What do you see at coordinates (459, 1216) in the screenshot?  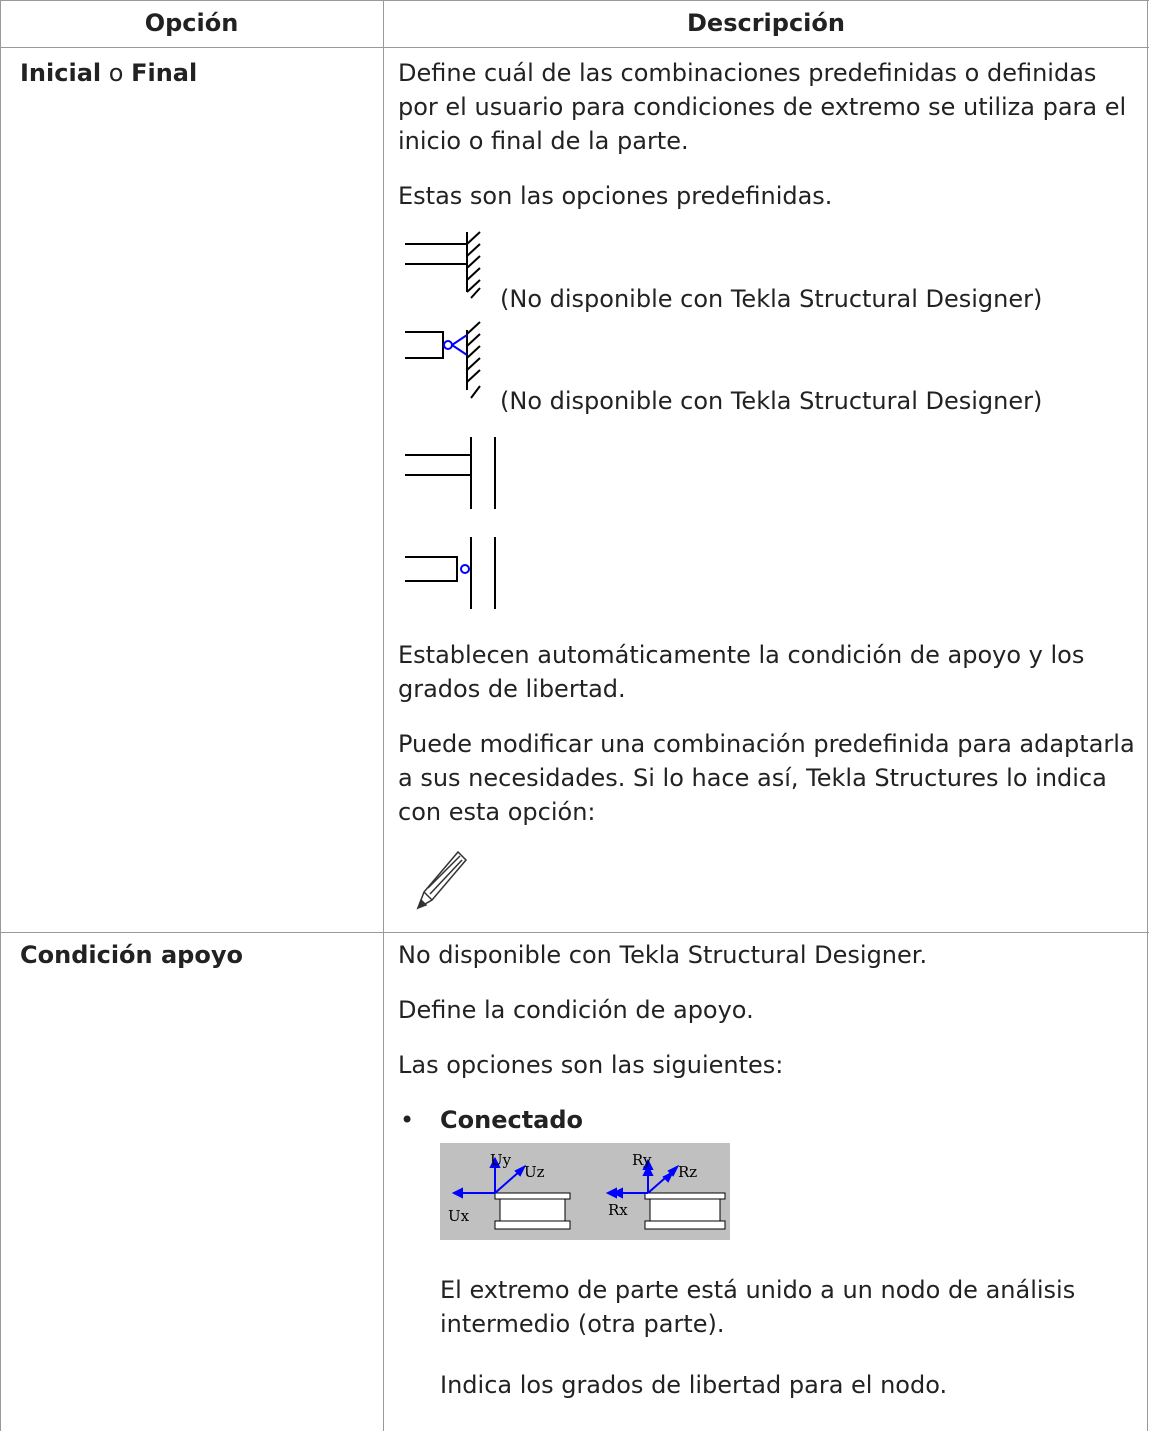 I see `figure-label: Ux` at bounding box center [459, 1216].